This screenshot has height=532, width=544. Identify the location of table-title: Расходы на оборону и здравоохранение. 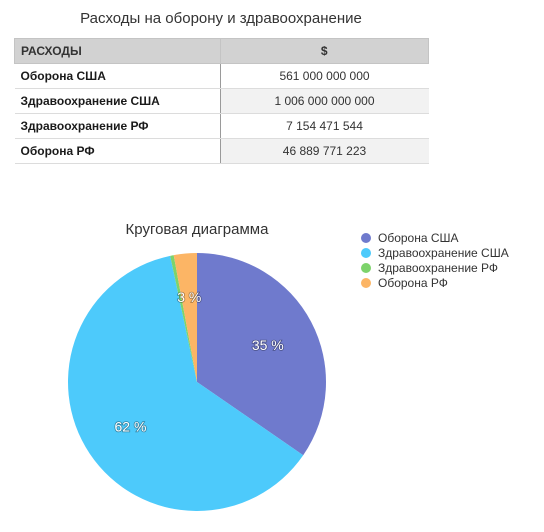
(221, 18).